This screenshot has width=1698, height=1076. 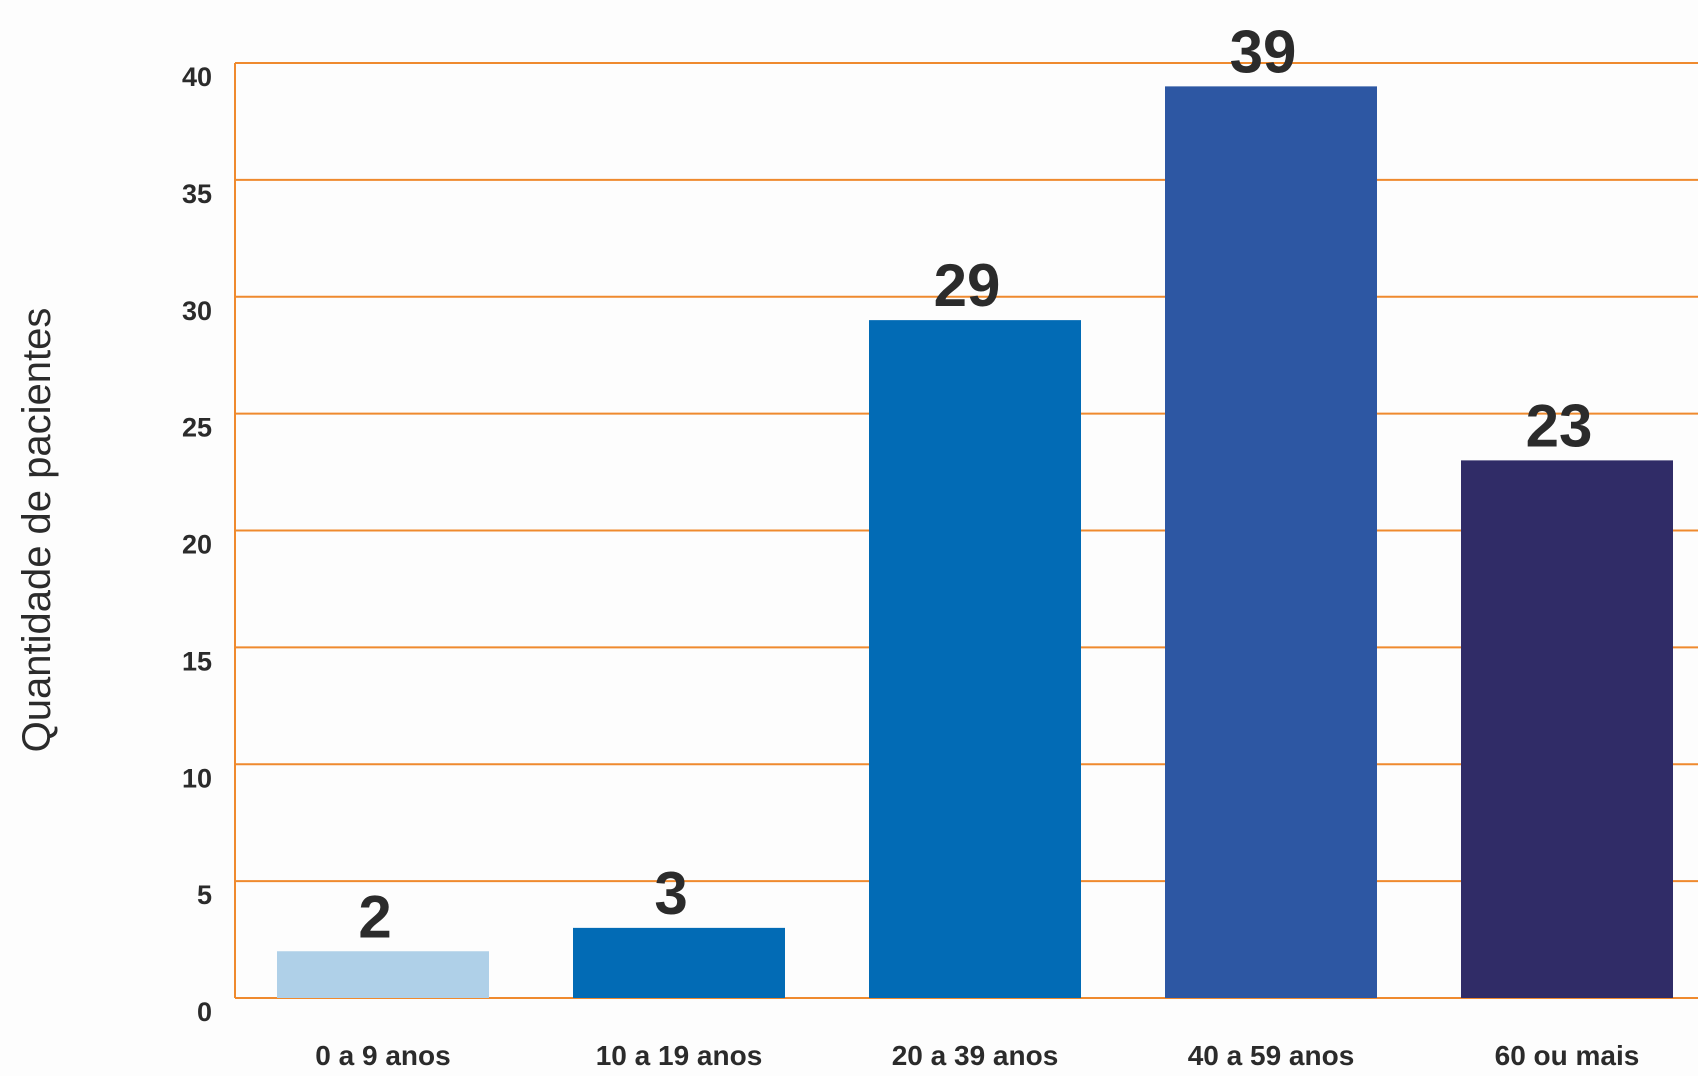 What do you see at coordinates (37, 530) in the screenshot?
I see `y-axis-title: Quantidade de pacientes` at bounding box center [37, 530].